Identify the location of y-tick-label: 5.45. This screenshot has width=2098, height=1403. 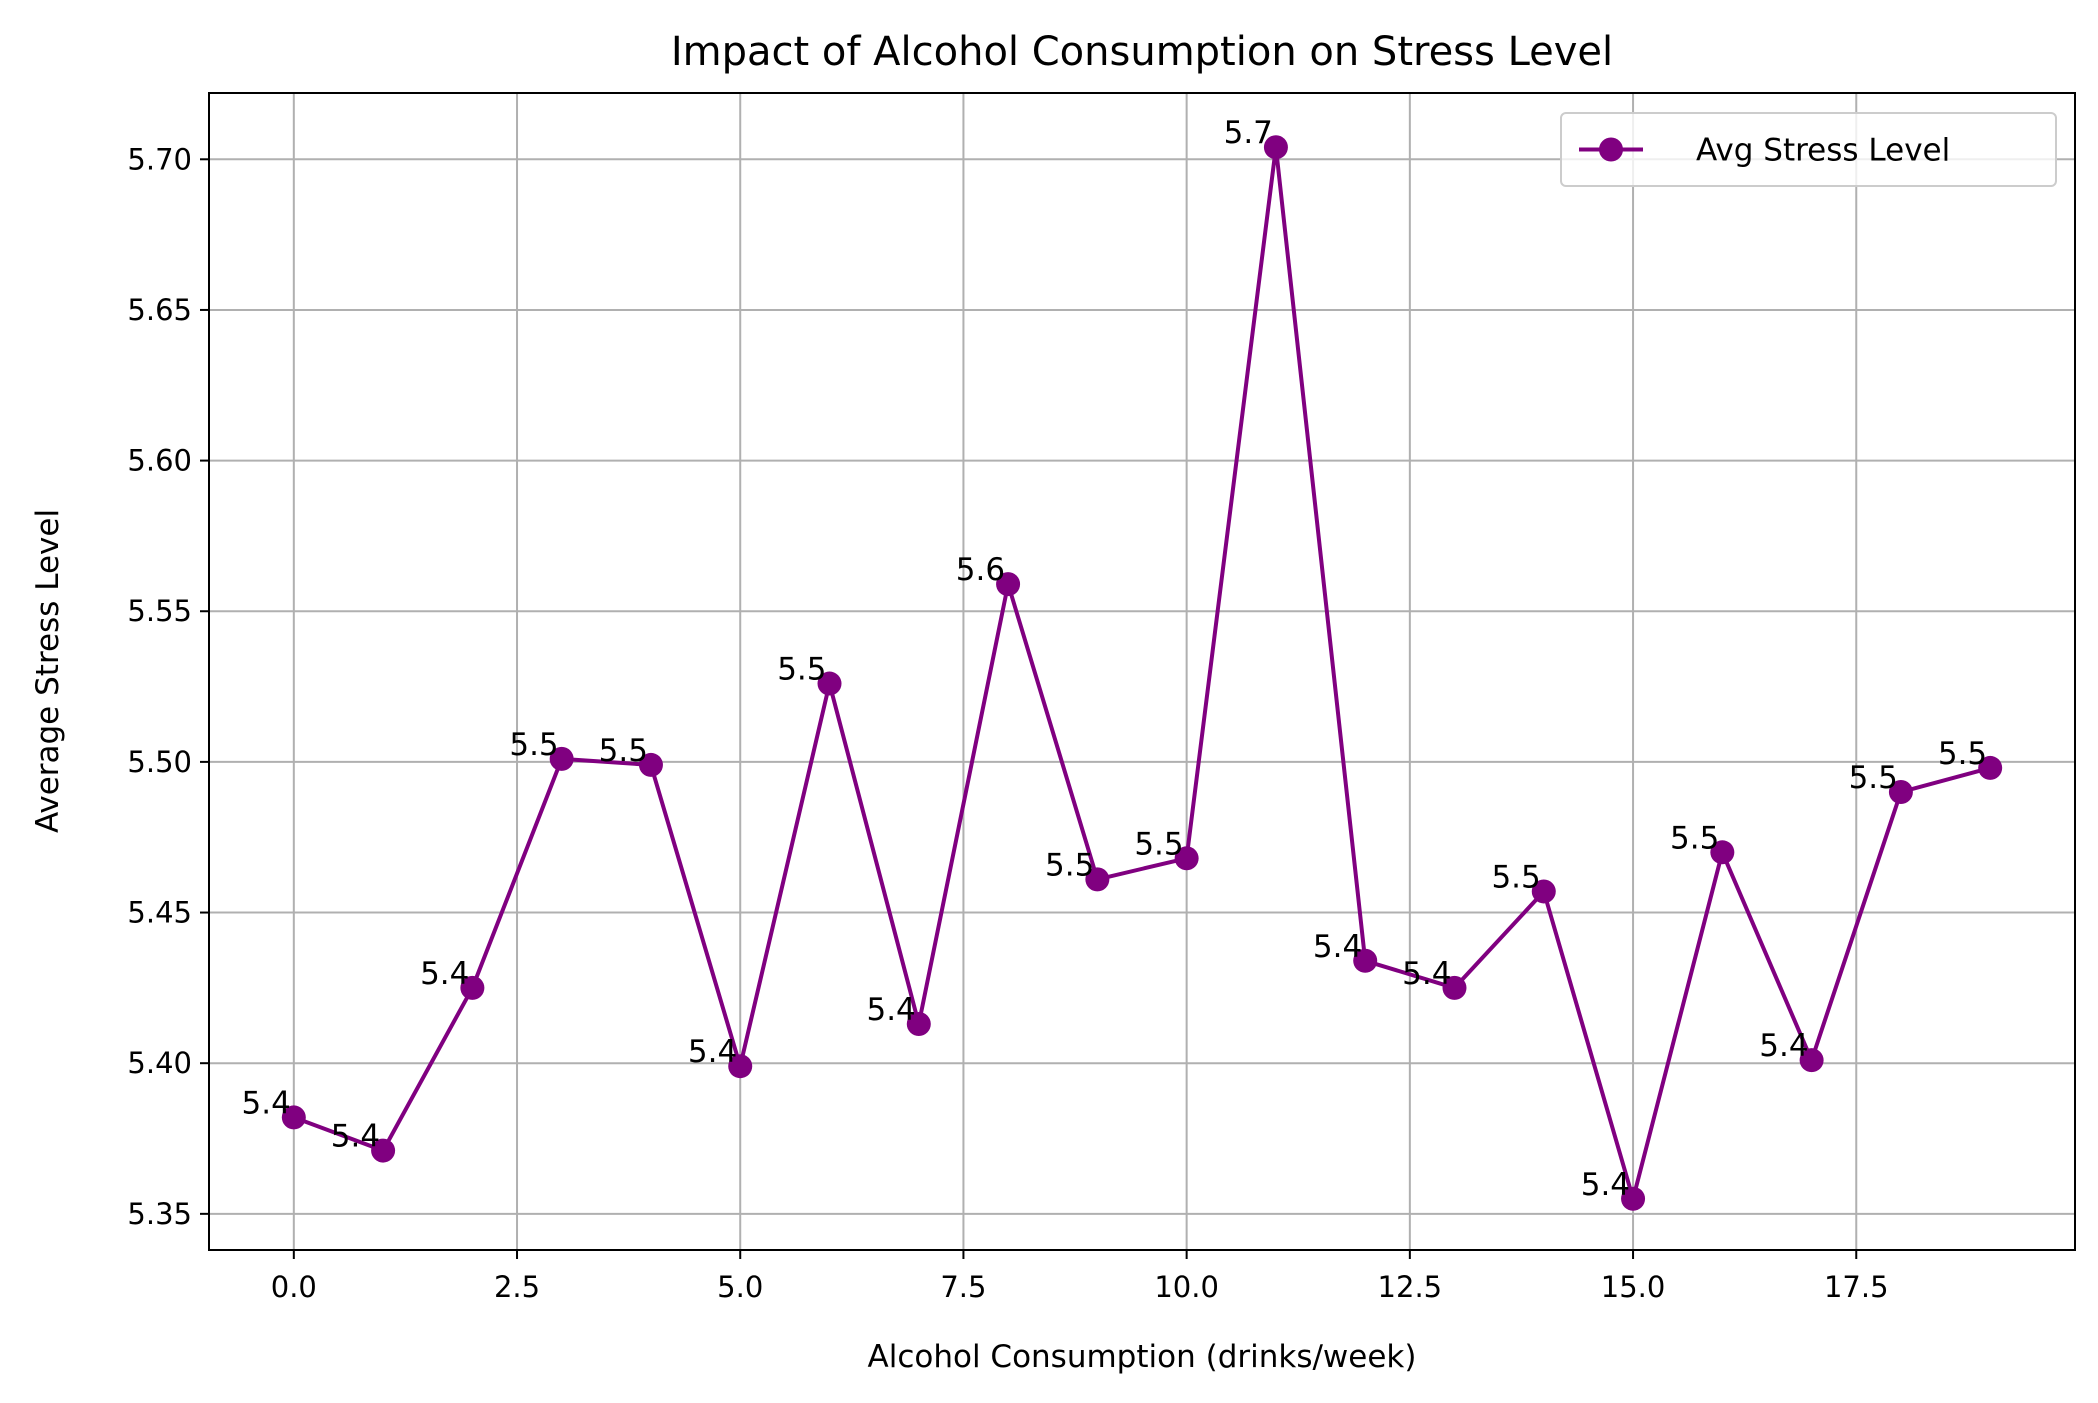
(159, 913).